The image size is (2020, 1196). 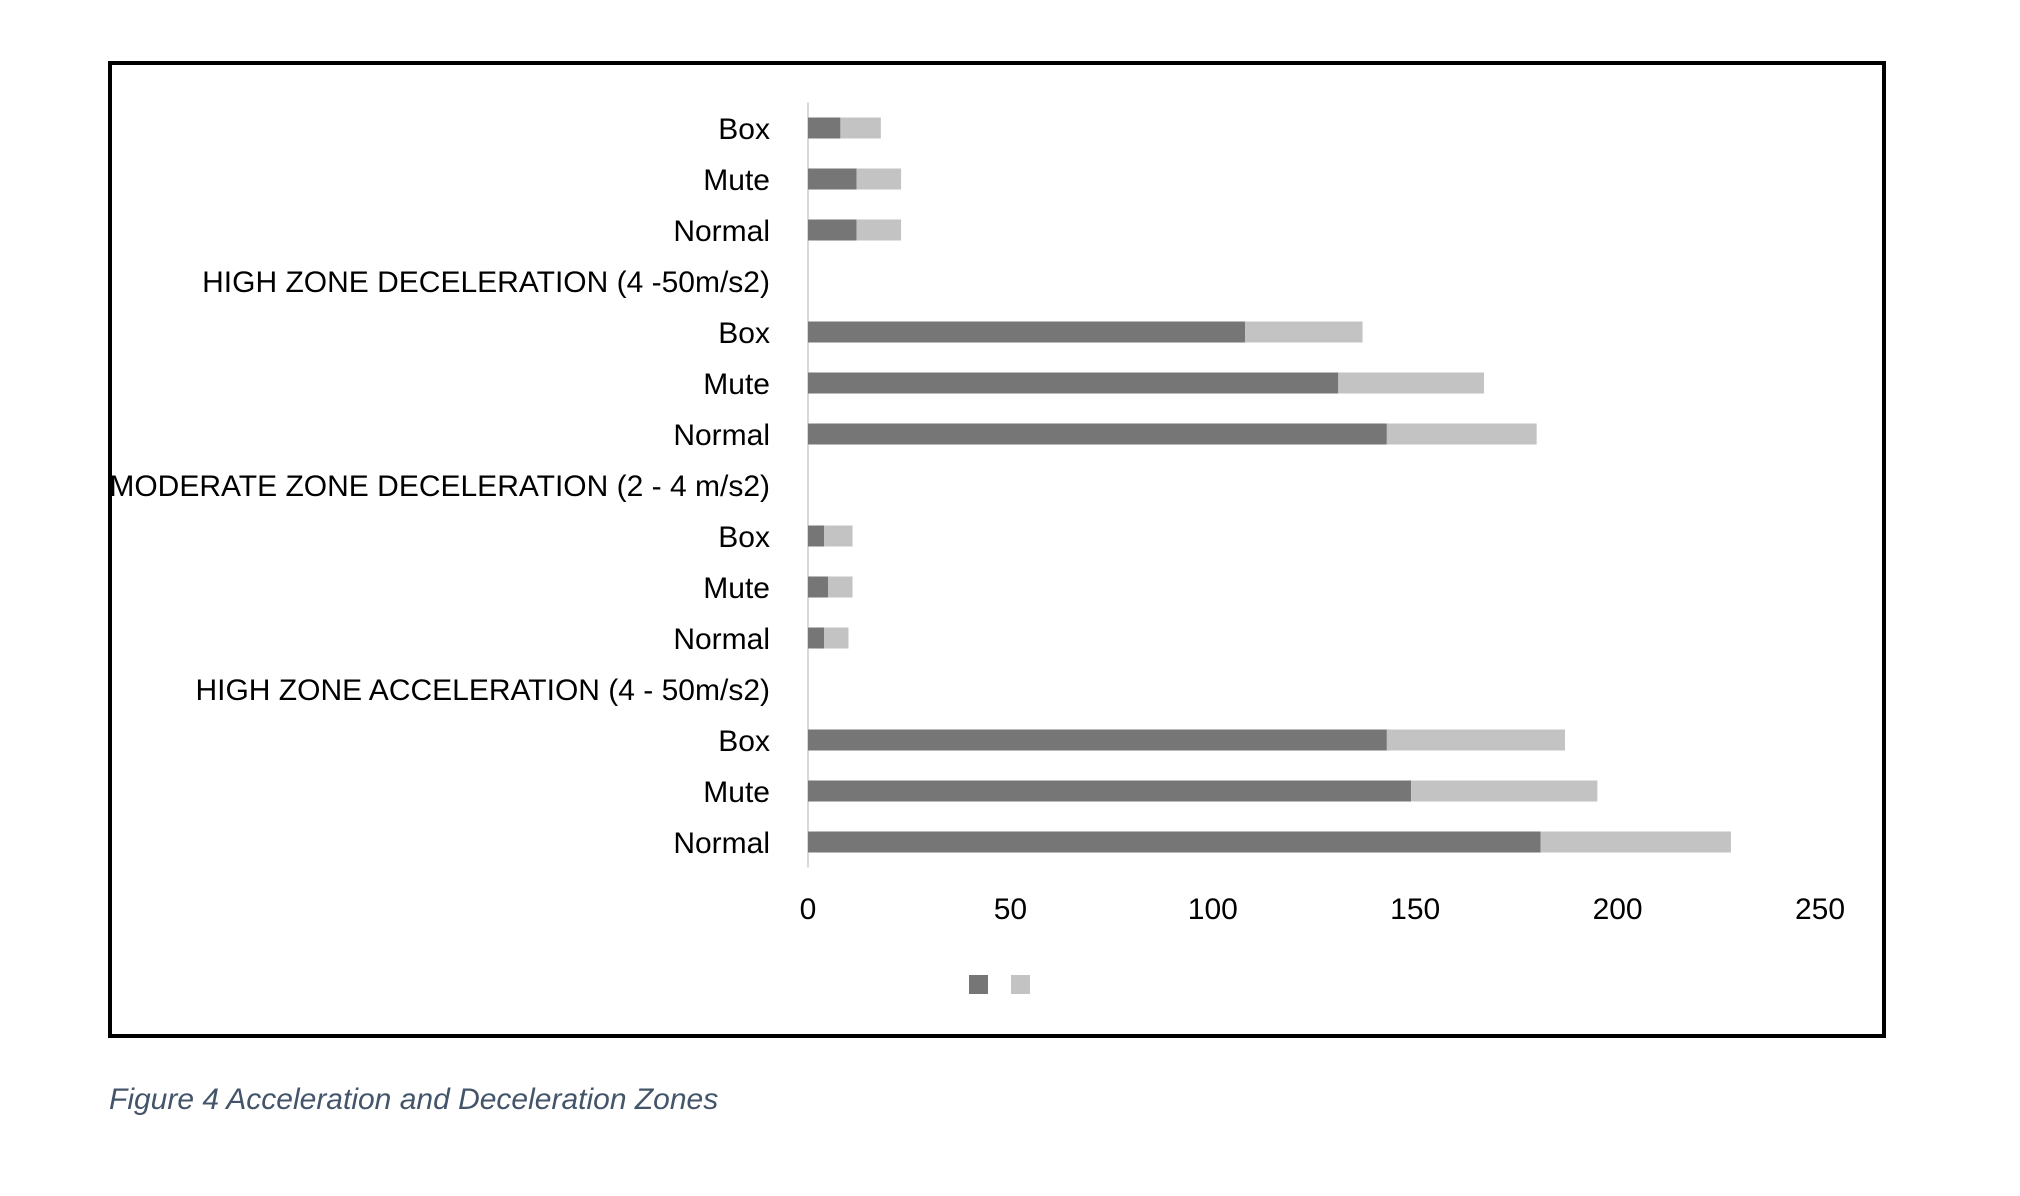 What do you see at coordinates (808, 909) in the screenshot?
I see `x-tick-label: 0` at bounding box center [808, 909].